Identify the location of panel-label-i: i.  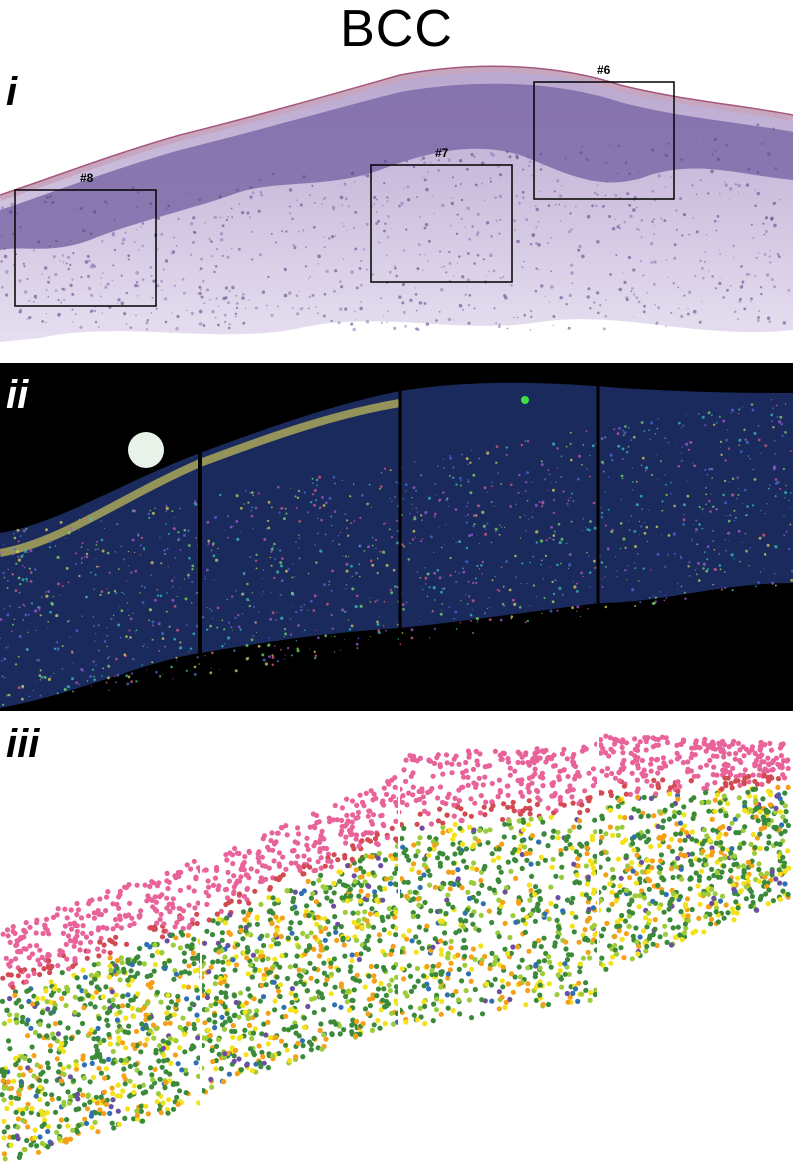
(11, 92).